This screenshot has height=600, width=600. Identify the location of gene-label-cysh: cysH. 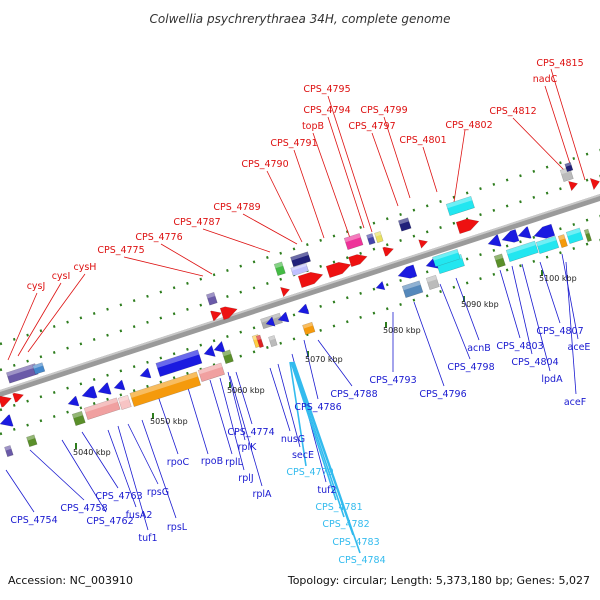
(85, 267).